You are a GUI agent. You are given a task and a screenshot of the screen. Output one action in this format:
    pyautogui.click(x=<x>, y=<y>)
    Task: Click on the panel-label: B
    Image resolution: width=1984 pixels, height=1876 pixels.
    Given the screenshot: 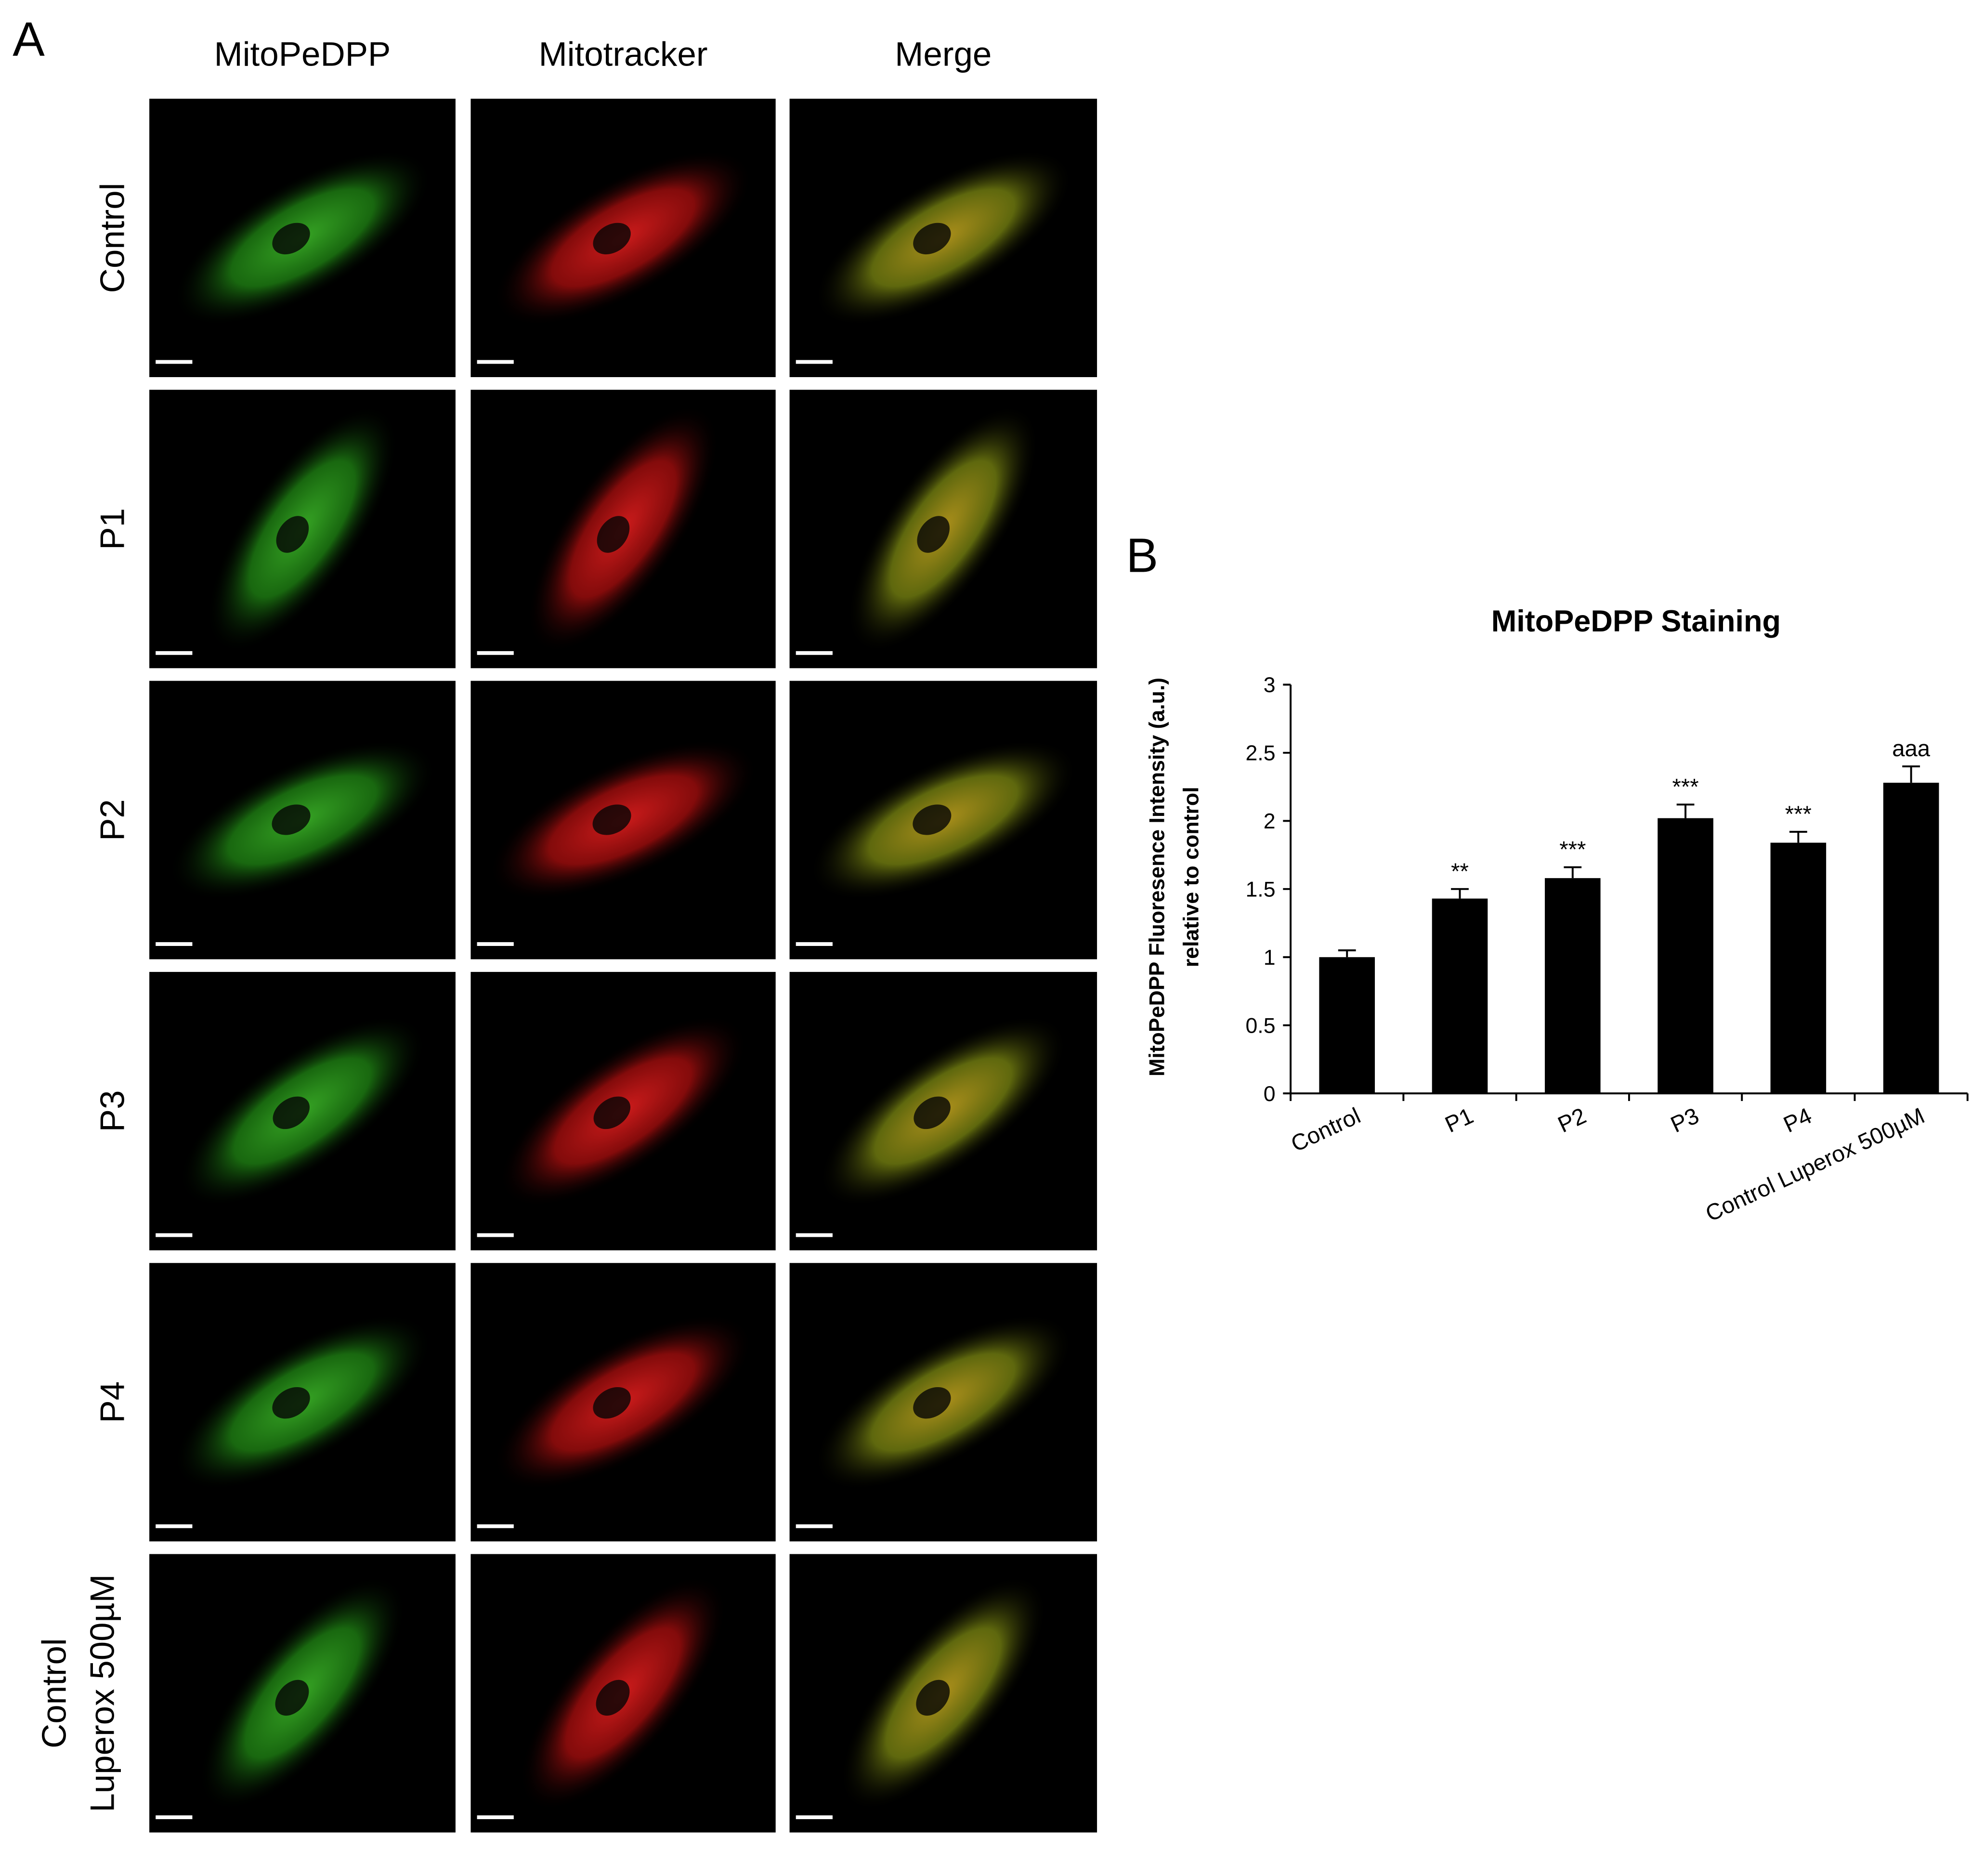 What is the action you would take?
    pyautogui.click(x=1142, y=556)
    